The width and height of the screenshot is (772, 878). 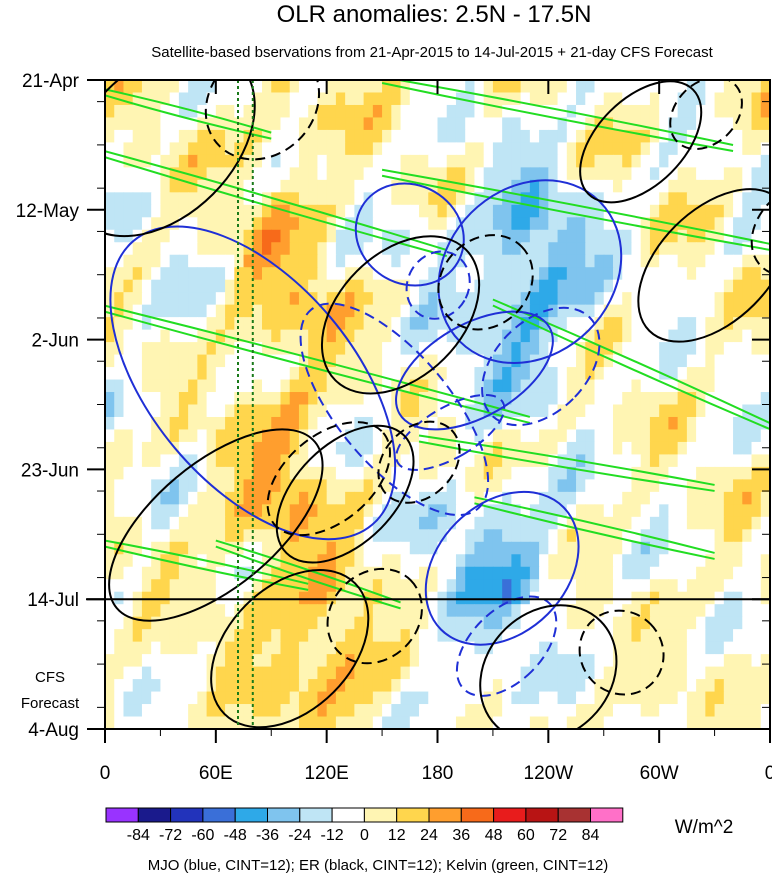 I want to click on colorbar-swatch, so click(x=574, y=815).